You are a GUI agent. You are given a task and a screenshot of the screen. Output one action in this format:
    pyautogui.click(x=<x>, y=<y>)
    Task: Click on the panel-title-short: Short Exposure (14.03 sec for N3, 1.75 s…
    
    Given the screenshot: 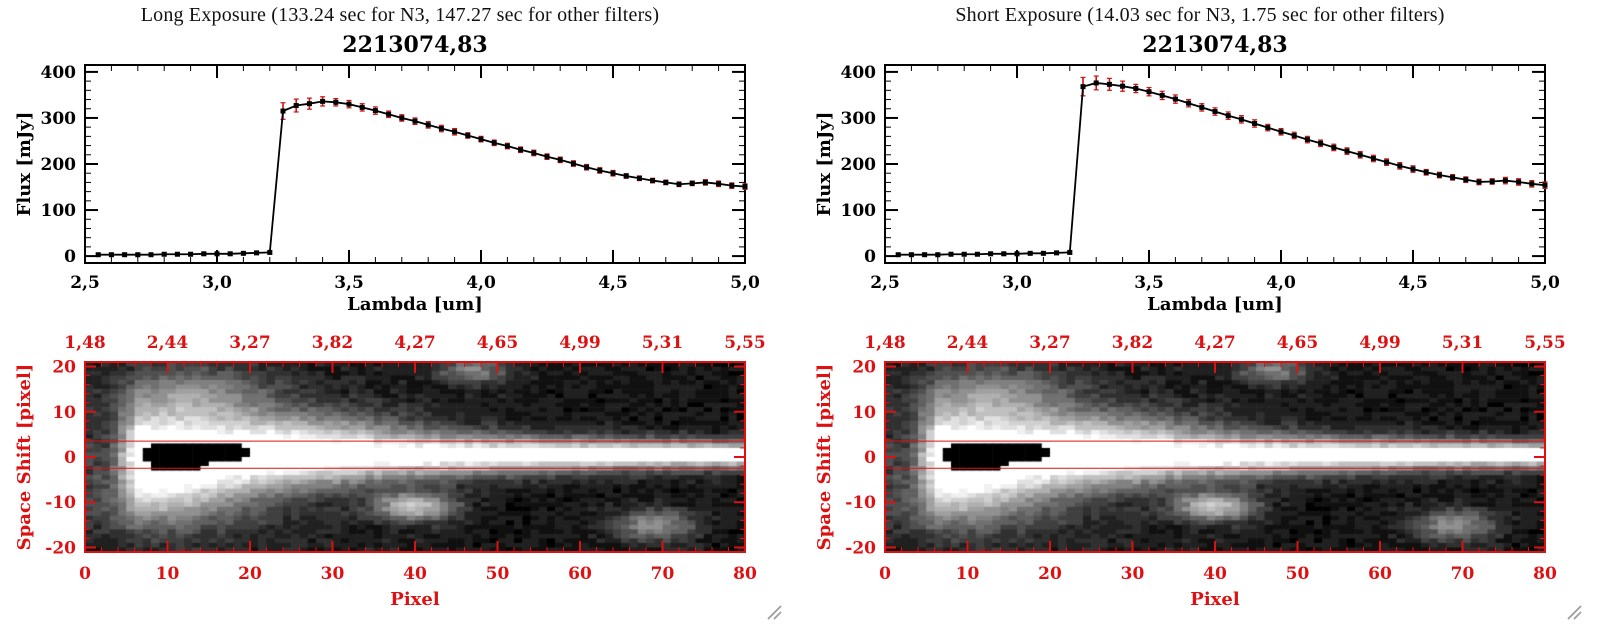 What is the action you would take?
    pyautogui.click(x=1200, y=15)
    